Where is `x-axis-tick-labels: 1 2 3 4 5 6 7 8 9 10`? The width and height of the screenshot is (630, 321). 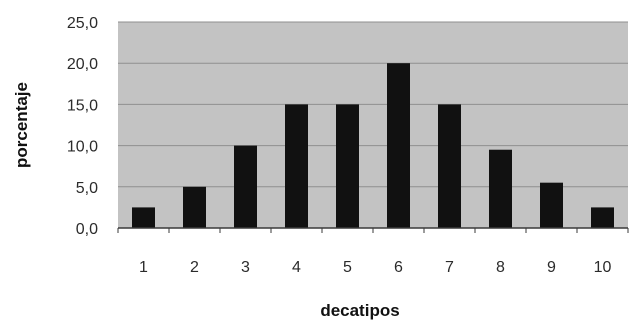
x-axis-tick-labels: 1 2 3 4 5 6 7 8 9 10 is located at coordinates (375, 267).